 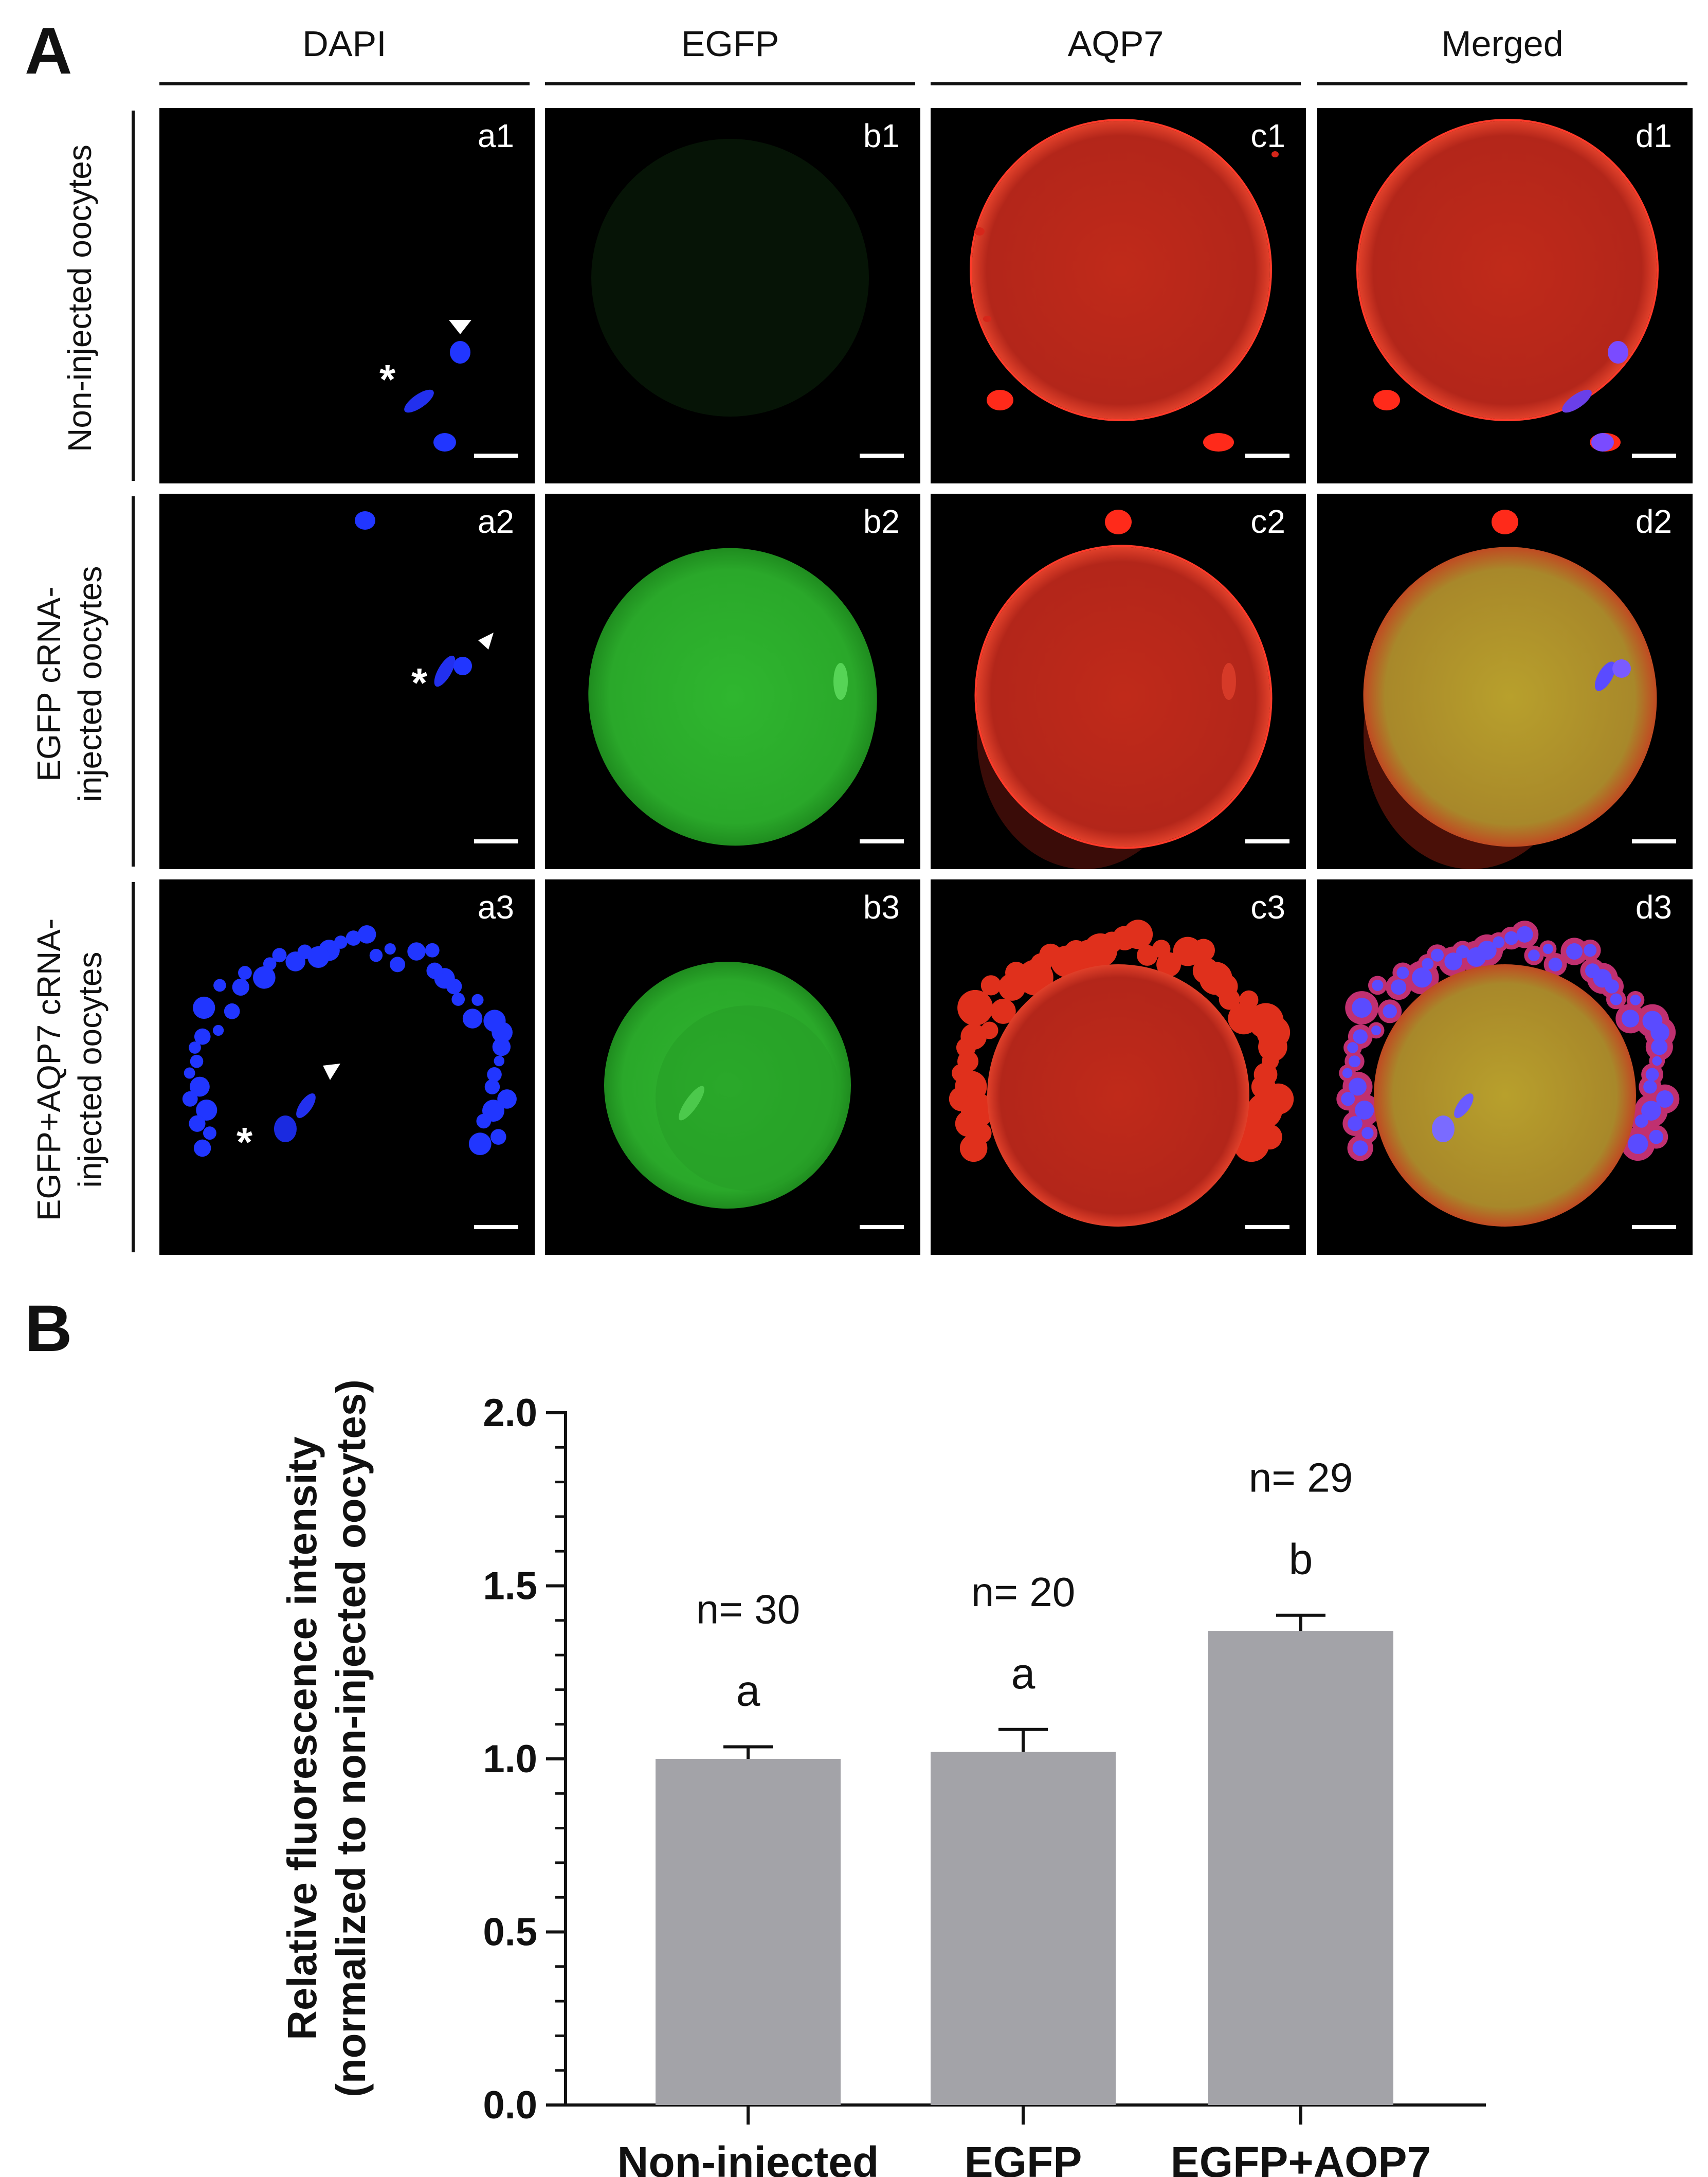 What do you see at coordinates (1116, 83) in the screenshot?
I see `column-rule-aqp7` at bounding box center [1116, 83].